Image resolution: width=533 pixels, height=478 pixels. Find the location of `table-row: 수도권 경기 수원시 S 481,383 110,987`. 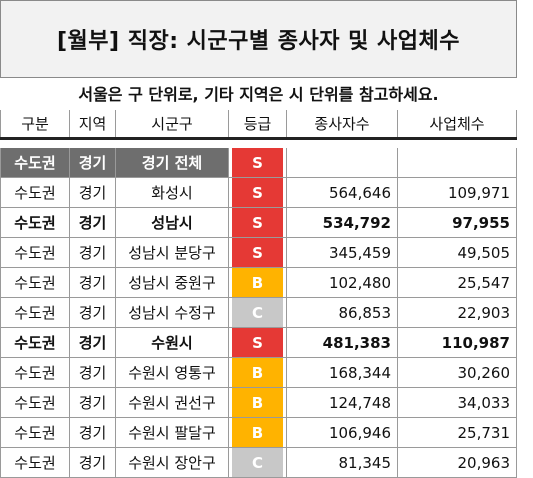

table-row: 수도권 경기 수원시 S 481,383 110,987 is located at coordinates (258, 343).